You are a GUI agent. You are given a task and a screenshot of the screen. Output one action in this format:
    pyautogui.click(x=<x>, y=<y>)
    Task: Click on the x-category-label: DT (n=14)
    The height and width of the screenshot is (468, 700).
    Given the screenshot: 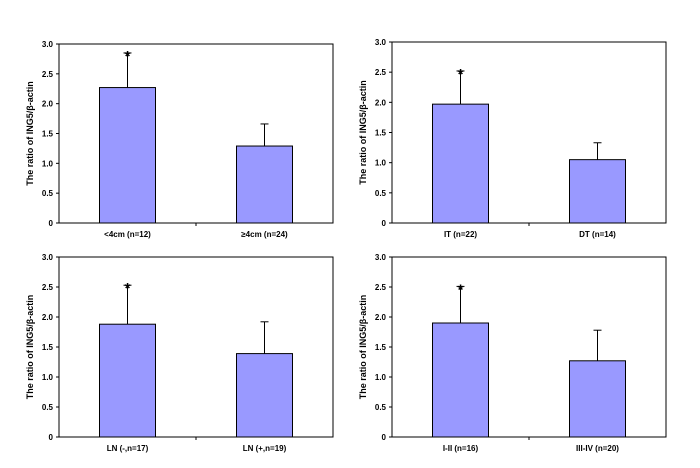 What is the action you would take?
    pyautogui.click(x=597, y=234)
    